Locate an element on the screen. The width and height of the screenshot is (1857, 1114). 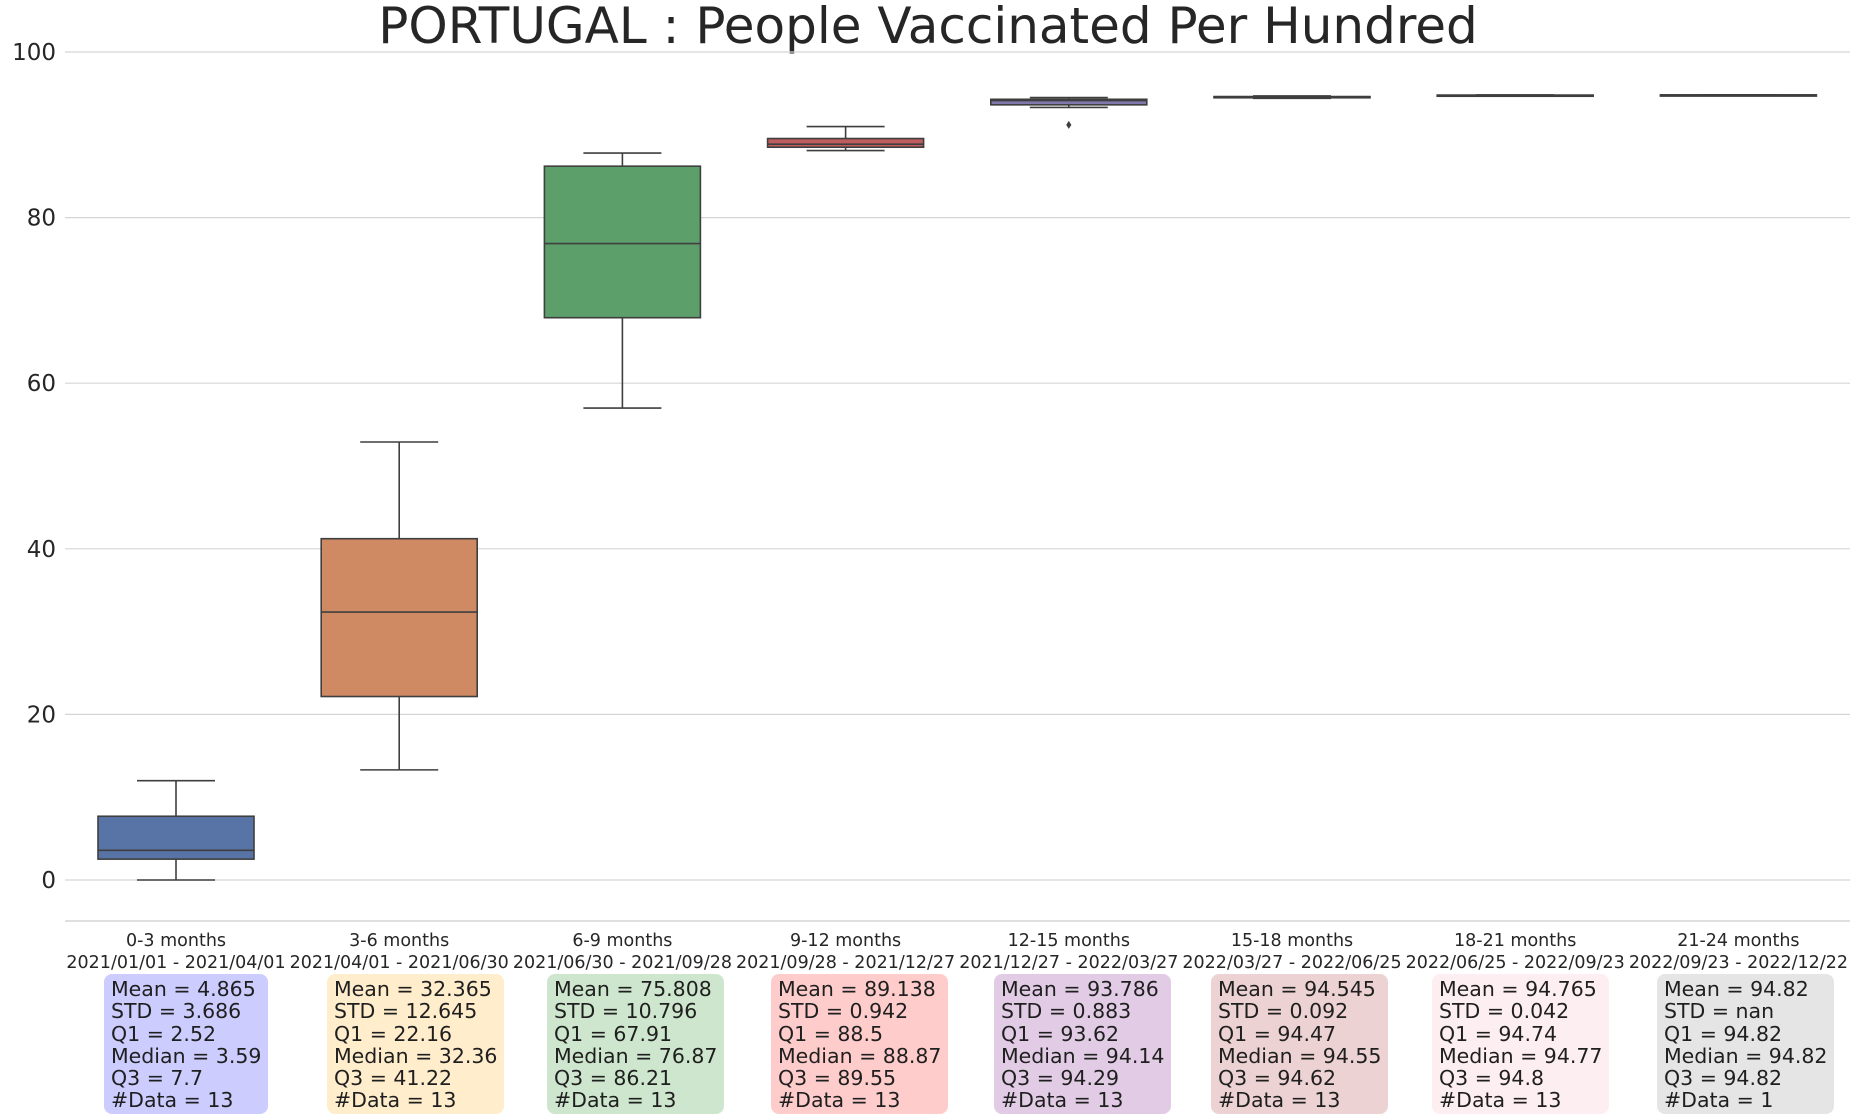
stats-line: #Data = 1 is located at coordinates (1719, 1100).